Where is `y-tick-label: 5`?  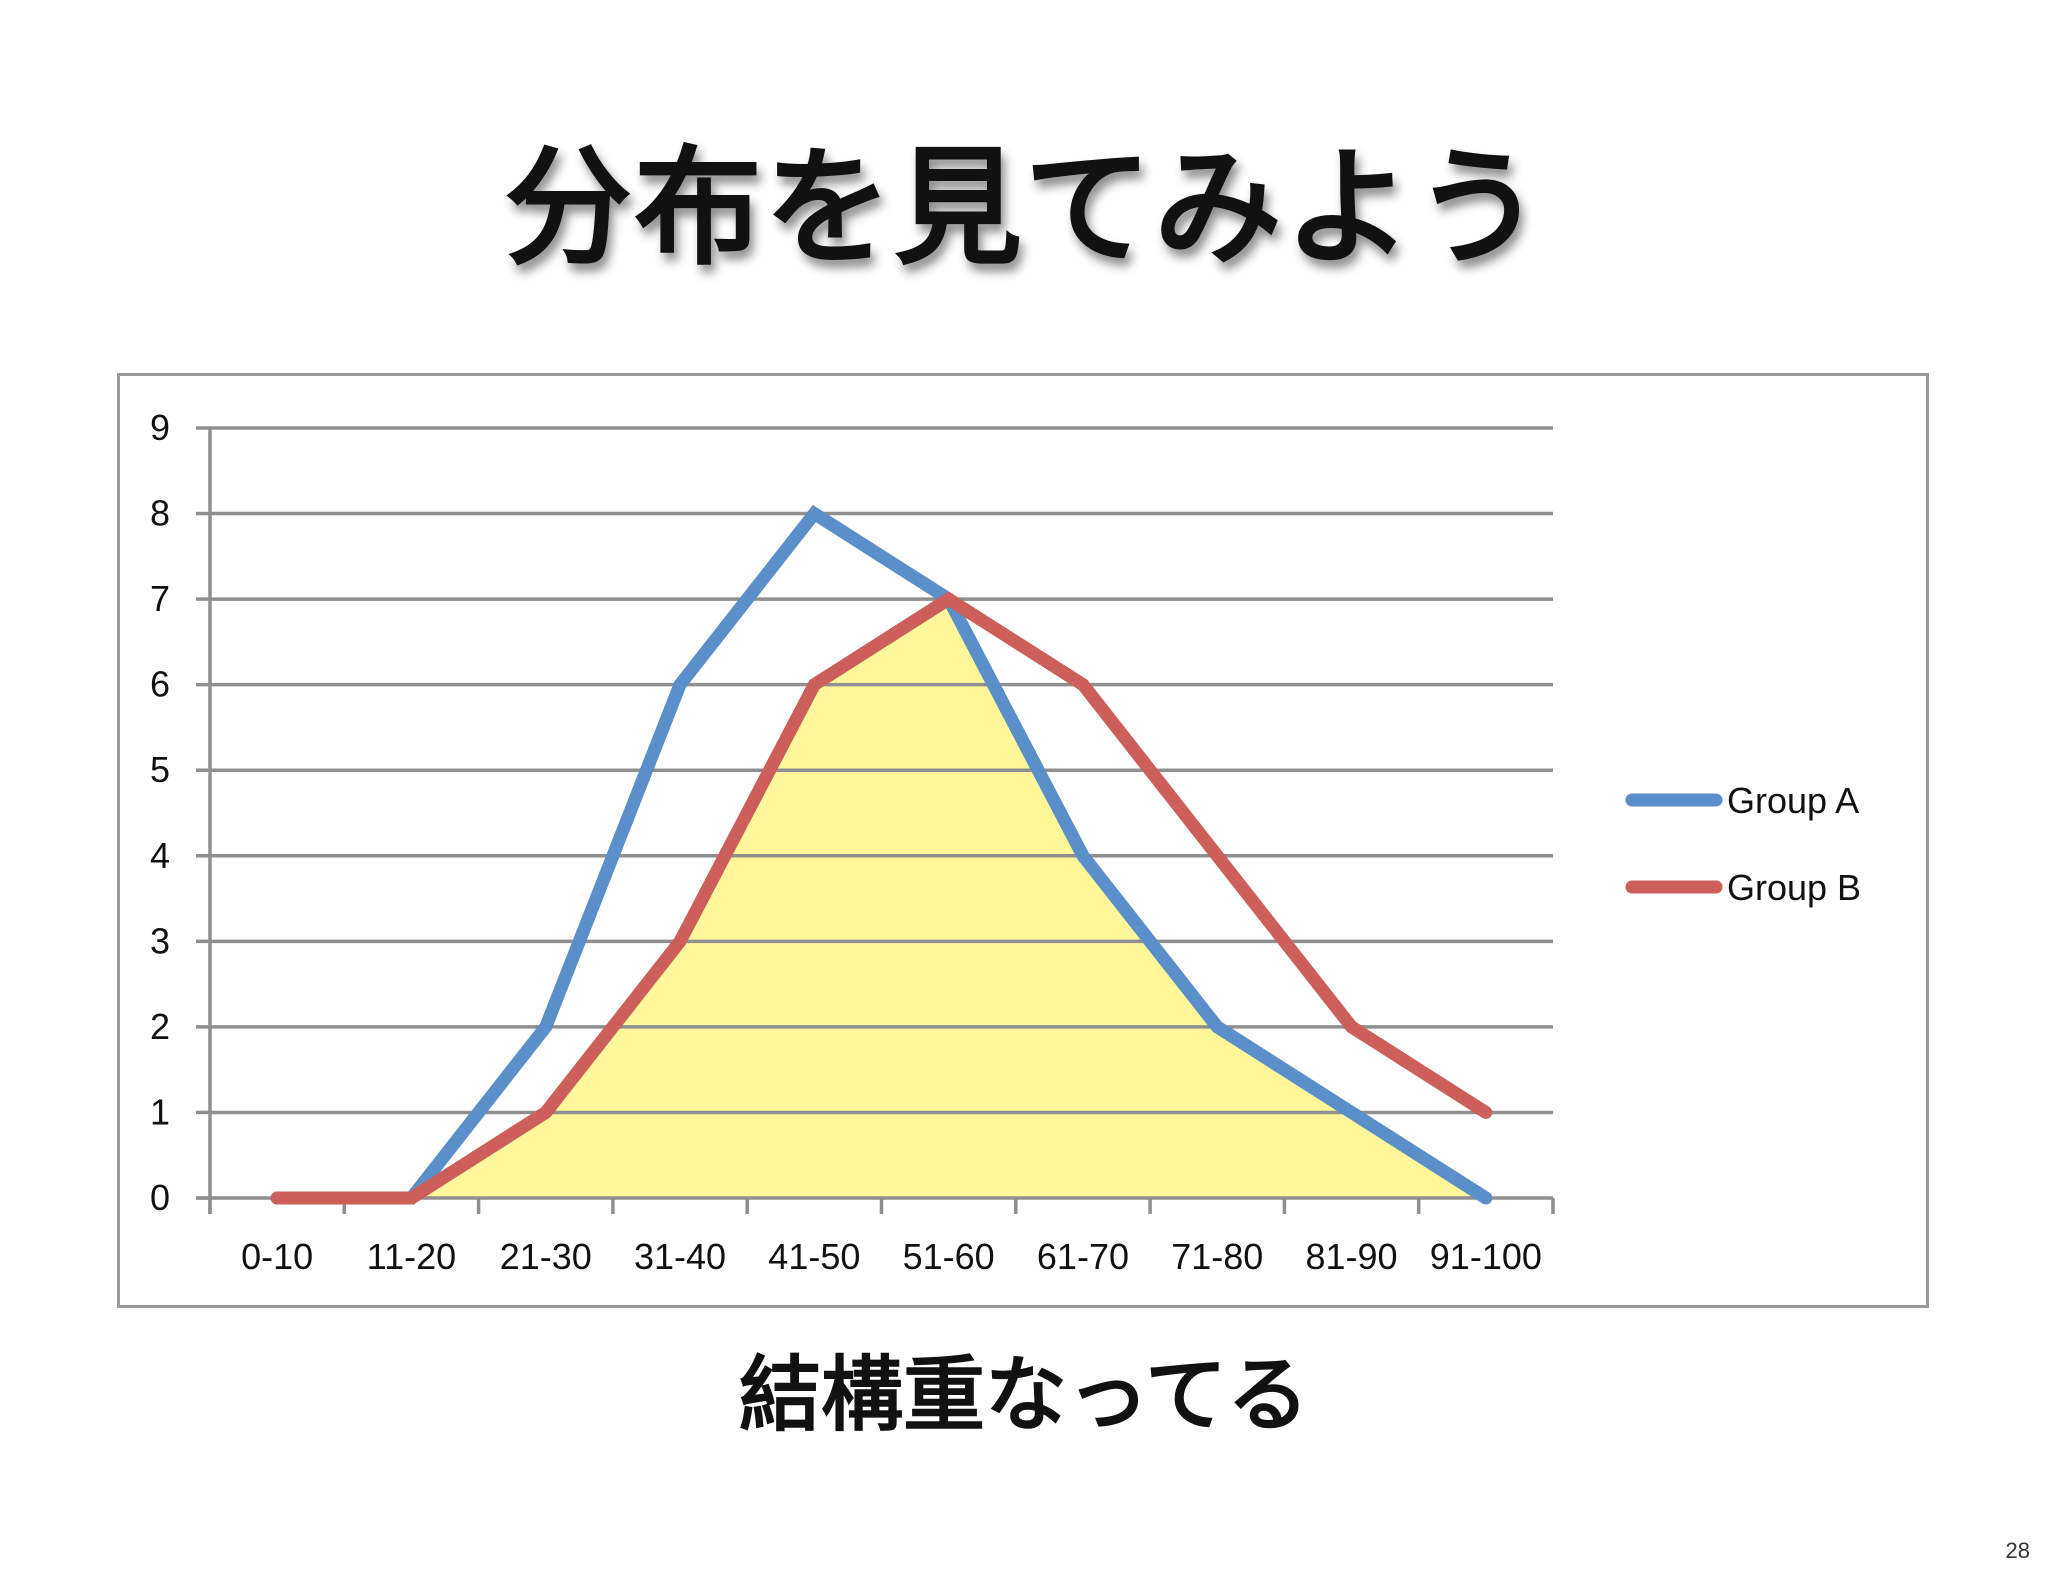
y-tick-label: 5 is located at coordinates (160, 769).